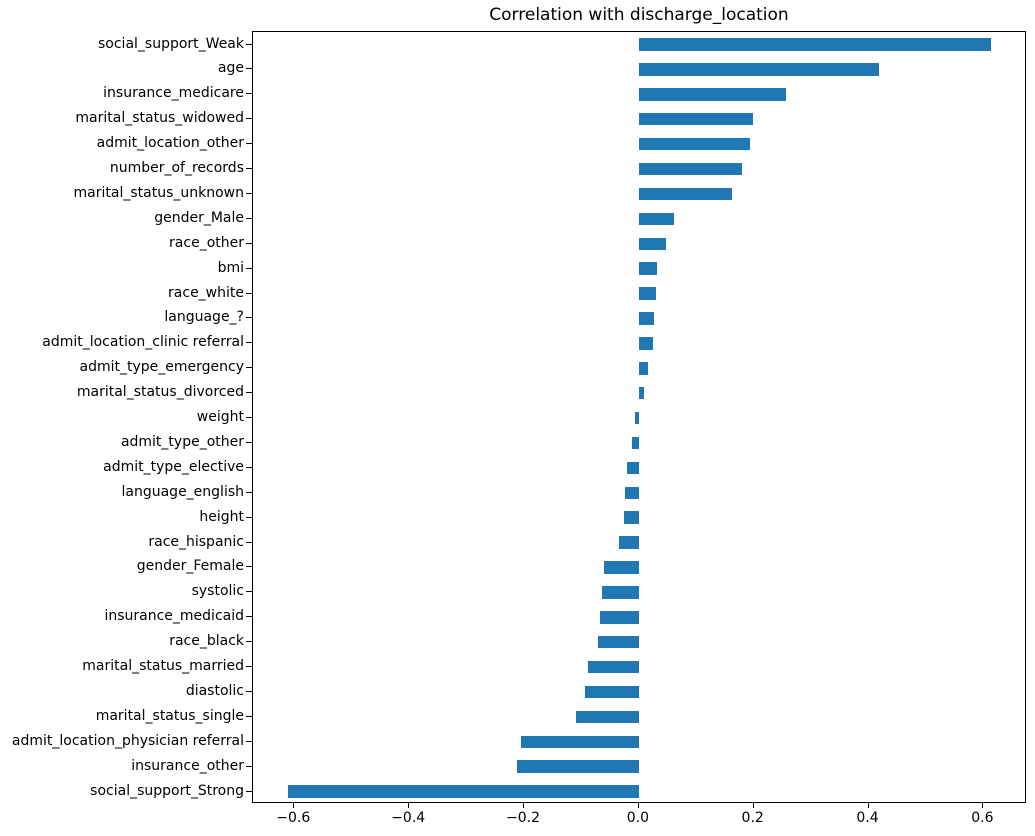  What do you see at coordinates (221, 516) in the screenshot?
I see `y-axis-label: height` at bounding box center [221, 516].